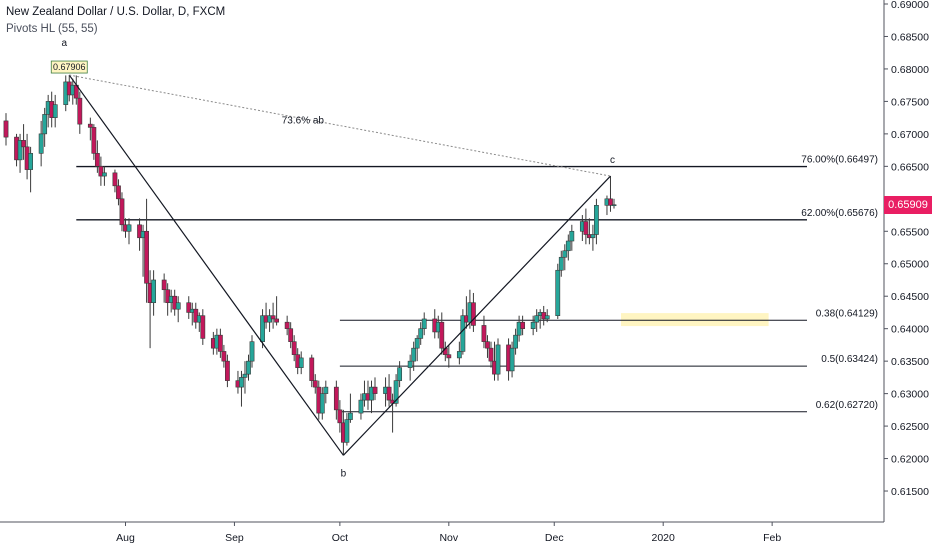 This screenshot has height=550, width=932. Describe the element at coordinates (910, 70) in the screenshot. I see `y-tick-label: 0.68000` at that location.